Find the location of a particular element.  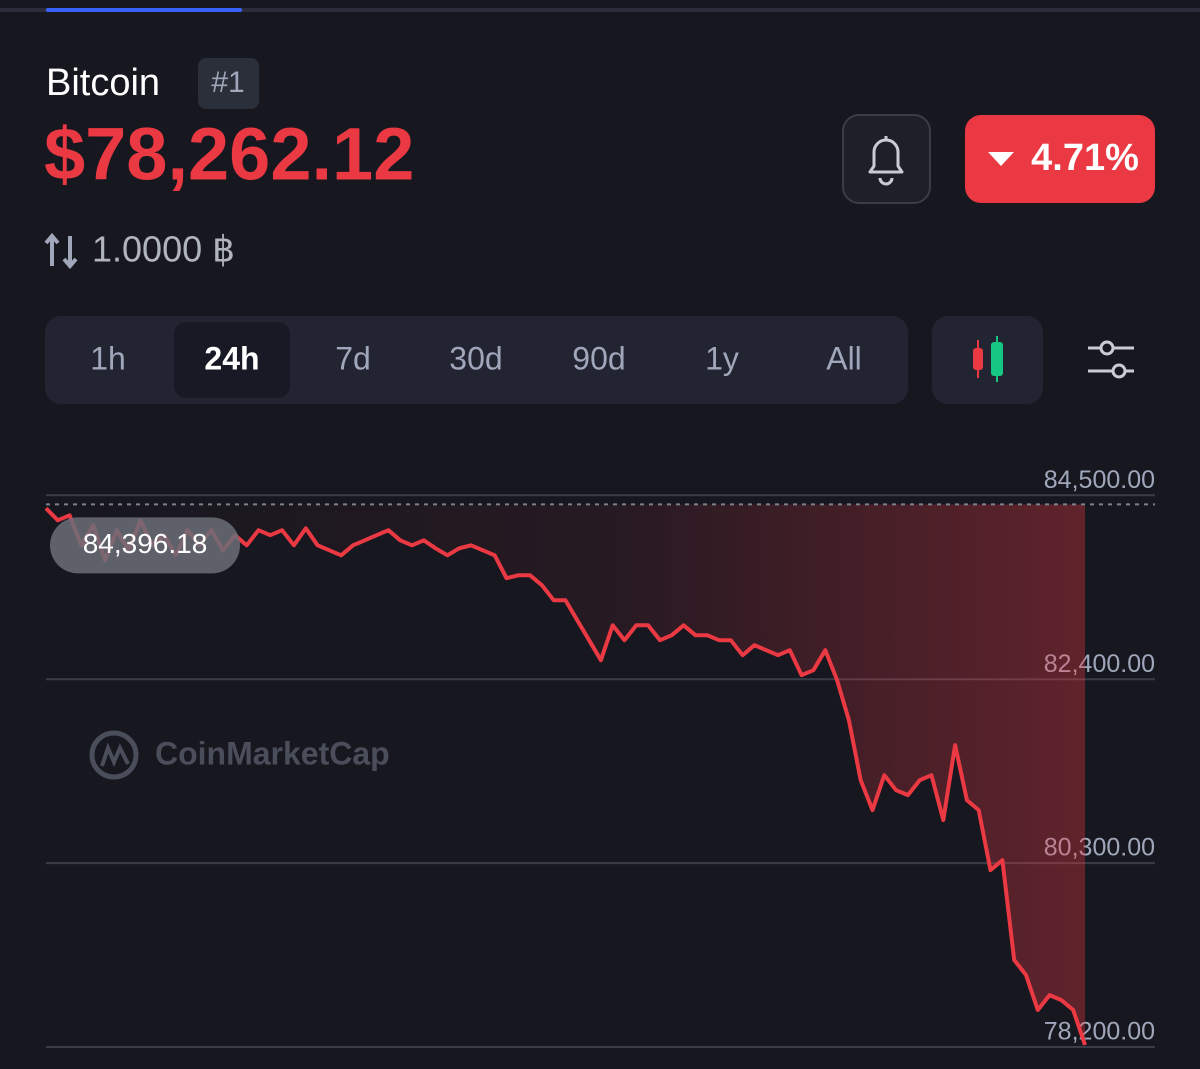

y-tick-label: 78,200.00 is located at coordinates (1099, 1032).